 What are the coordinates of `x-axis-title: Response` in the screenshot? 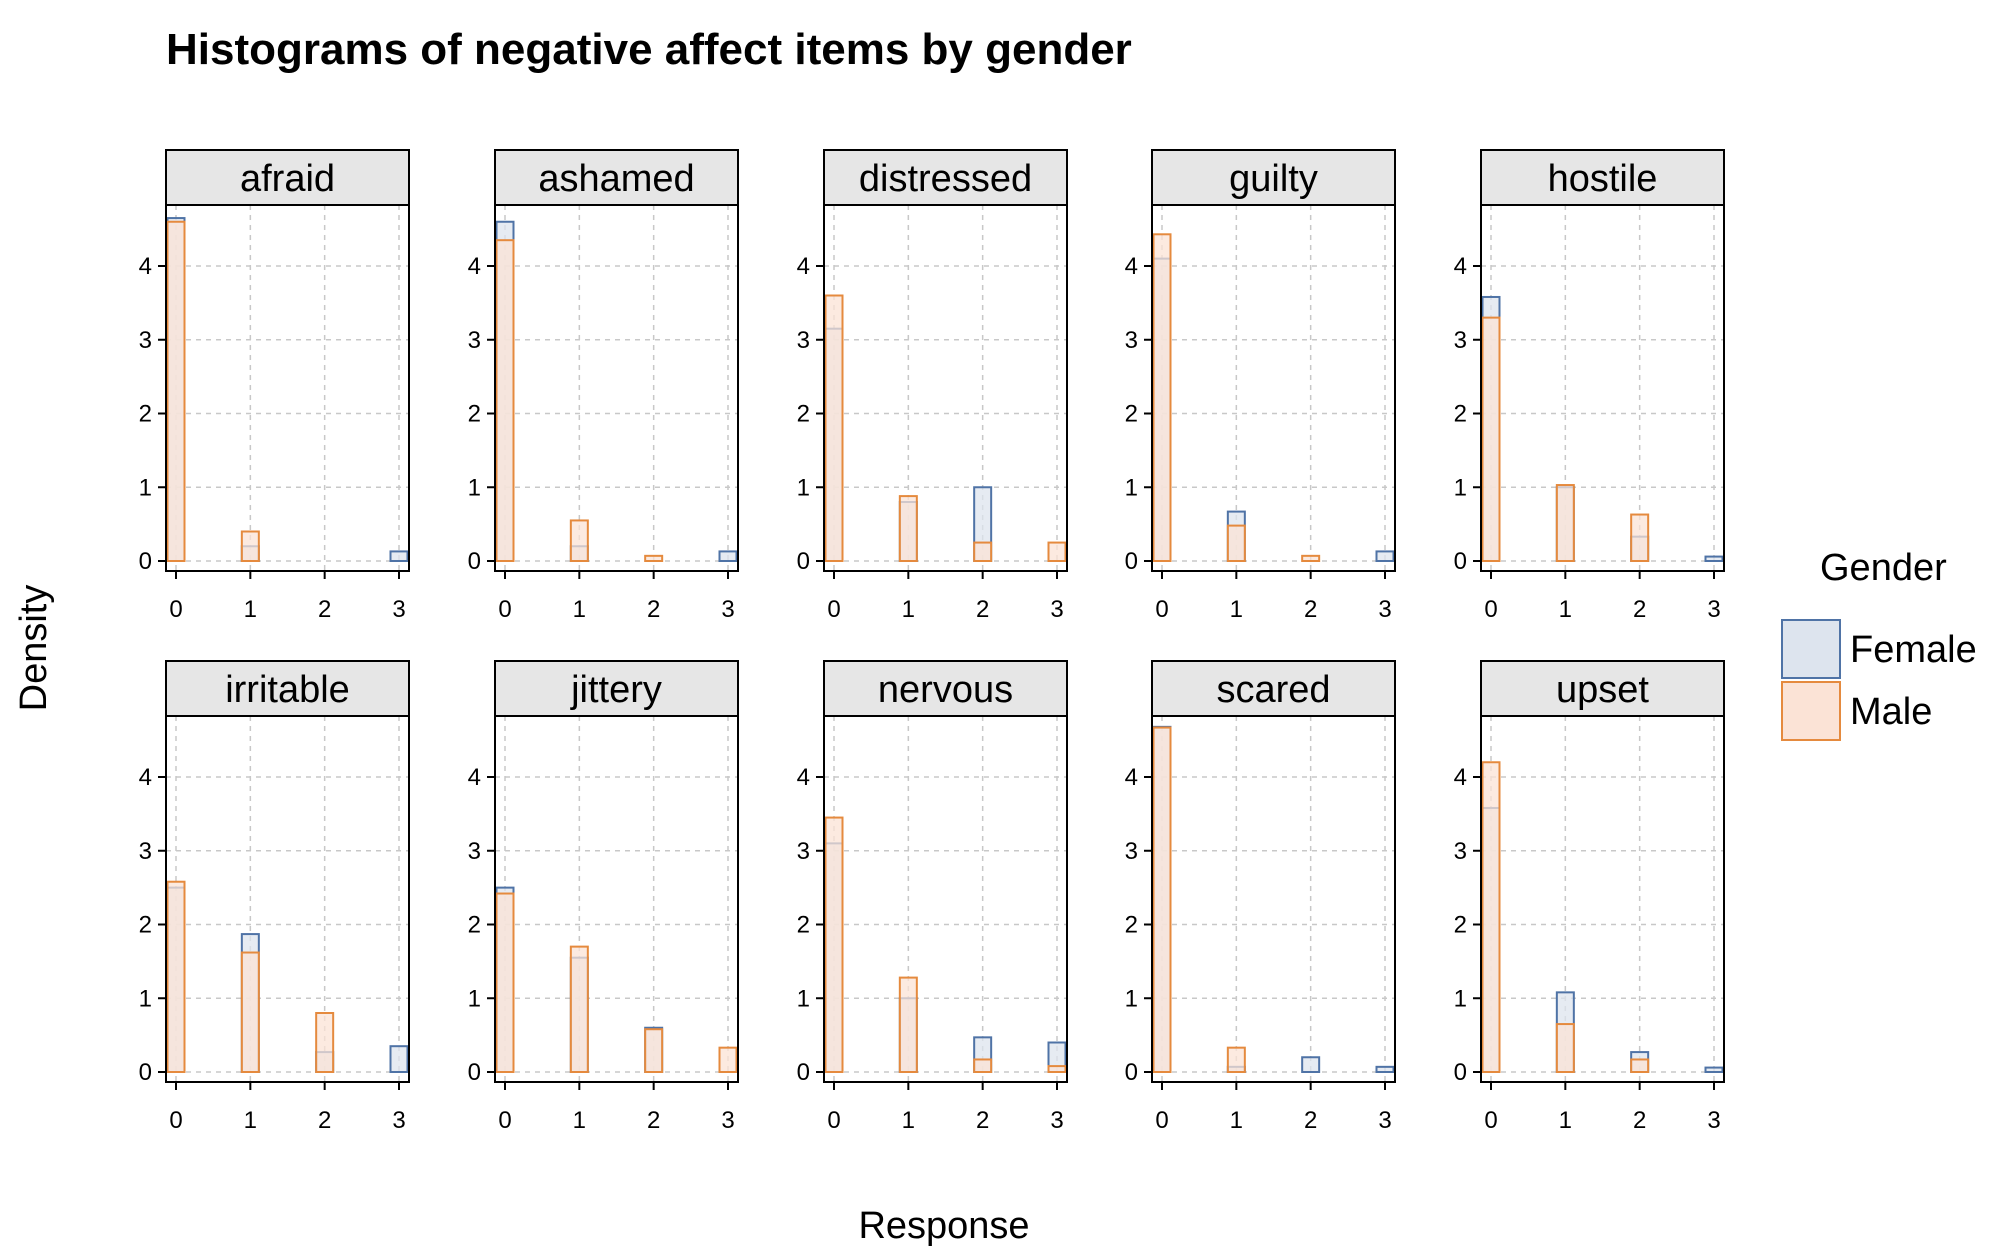 It's located at (943, 1226).